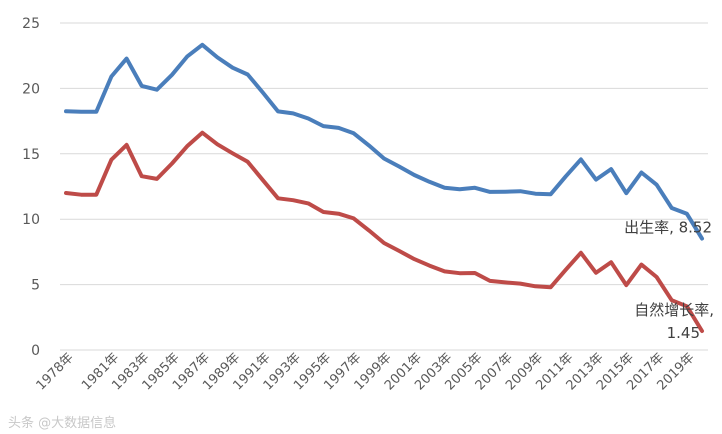 The image size is (722, 434). What do you see at coordinates (62, 423) in the screenshot?
I see `watermark: 头条 @大数据信息` at bounding box center [62, 423].